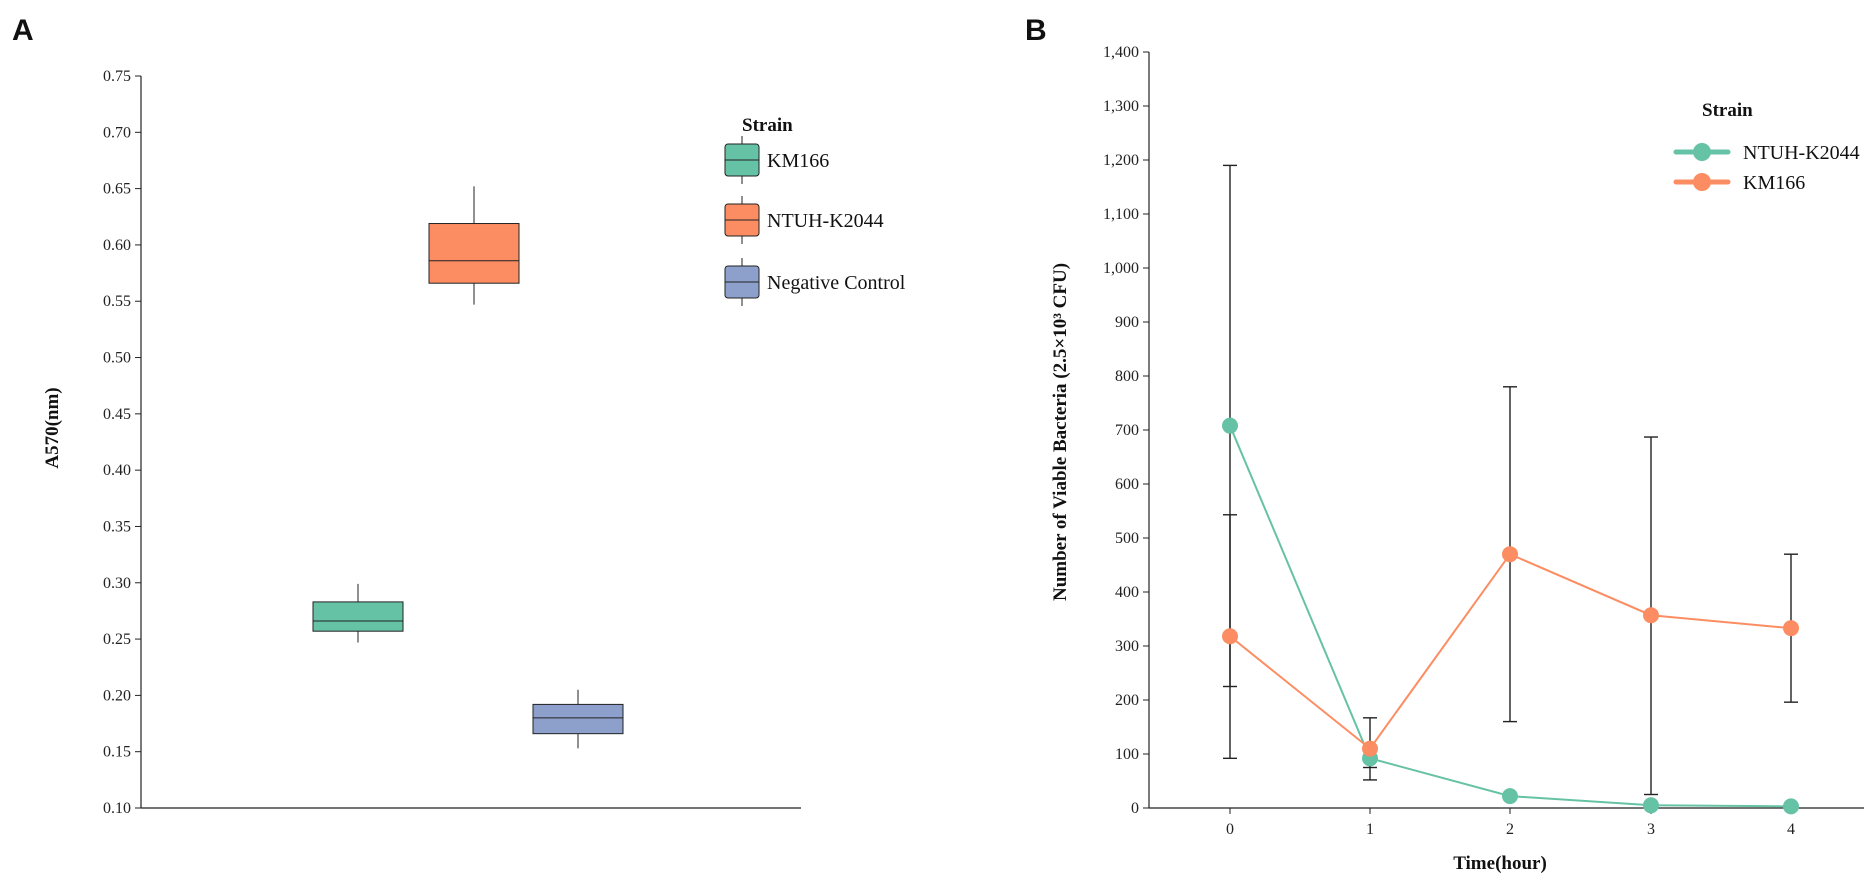 This screenshot has height=879, width=1875. What do you see at coordinates (1127, 484) in the screenshot?
I see `panel-b-y-tick-label: 600` at bounding box center [1127, 484].